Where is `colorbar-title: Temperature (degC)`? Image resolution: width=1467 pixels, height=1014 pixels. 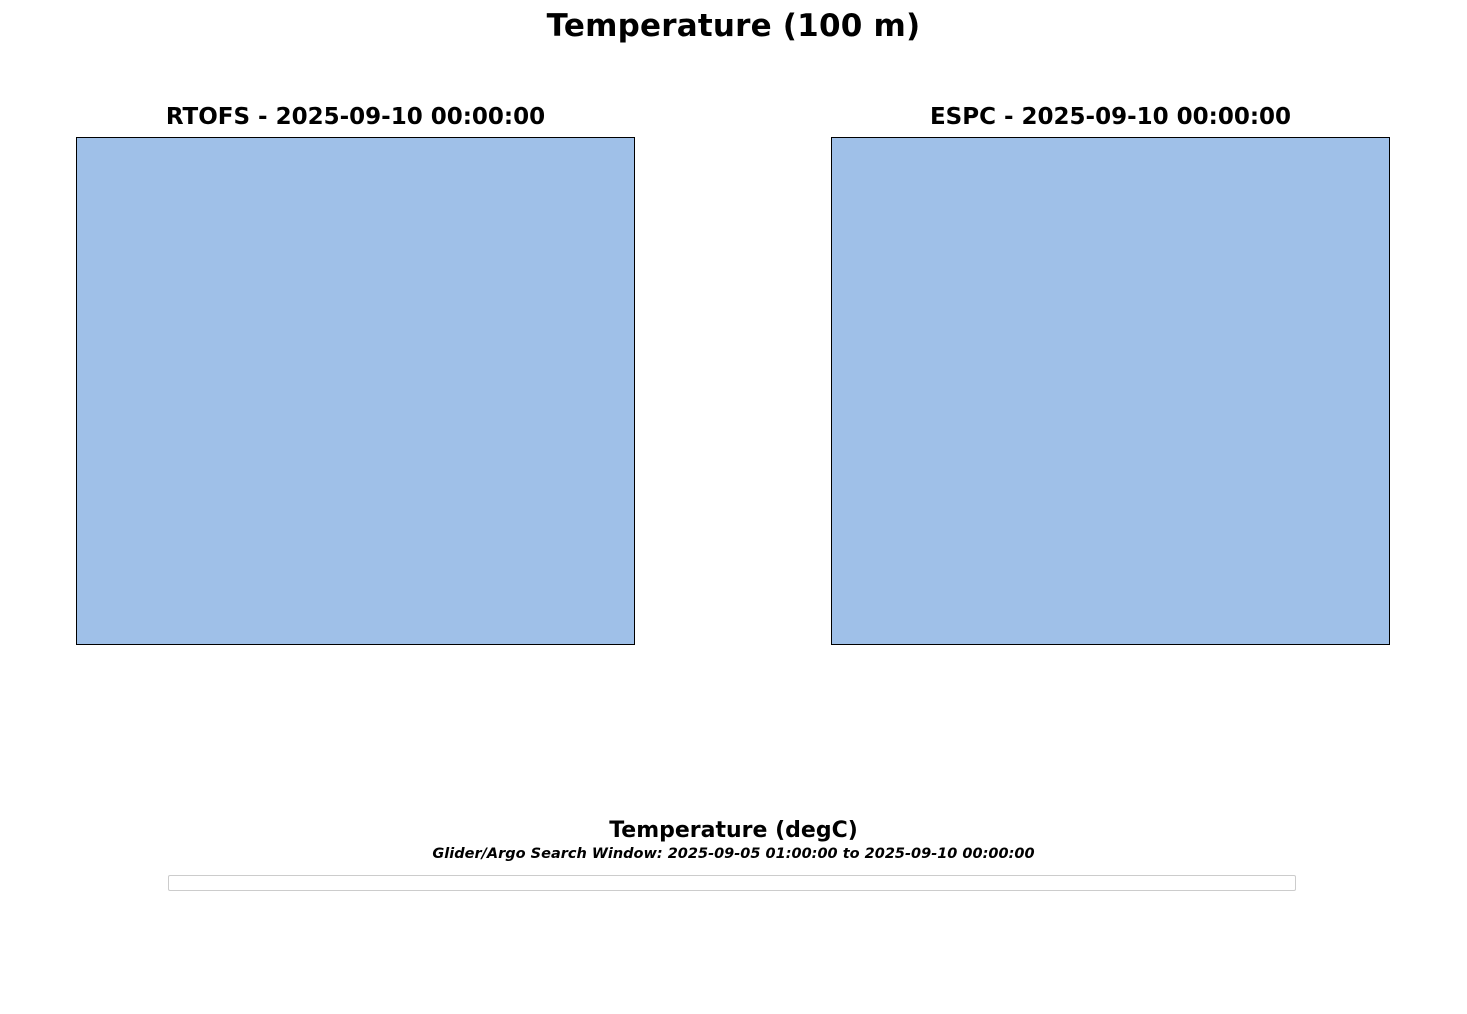
colorbar-title: Temperature (degC) is located at coordinates (733, 830).